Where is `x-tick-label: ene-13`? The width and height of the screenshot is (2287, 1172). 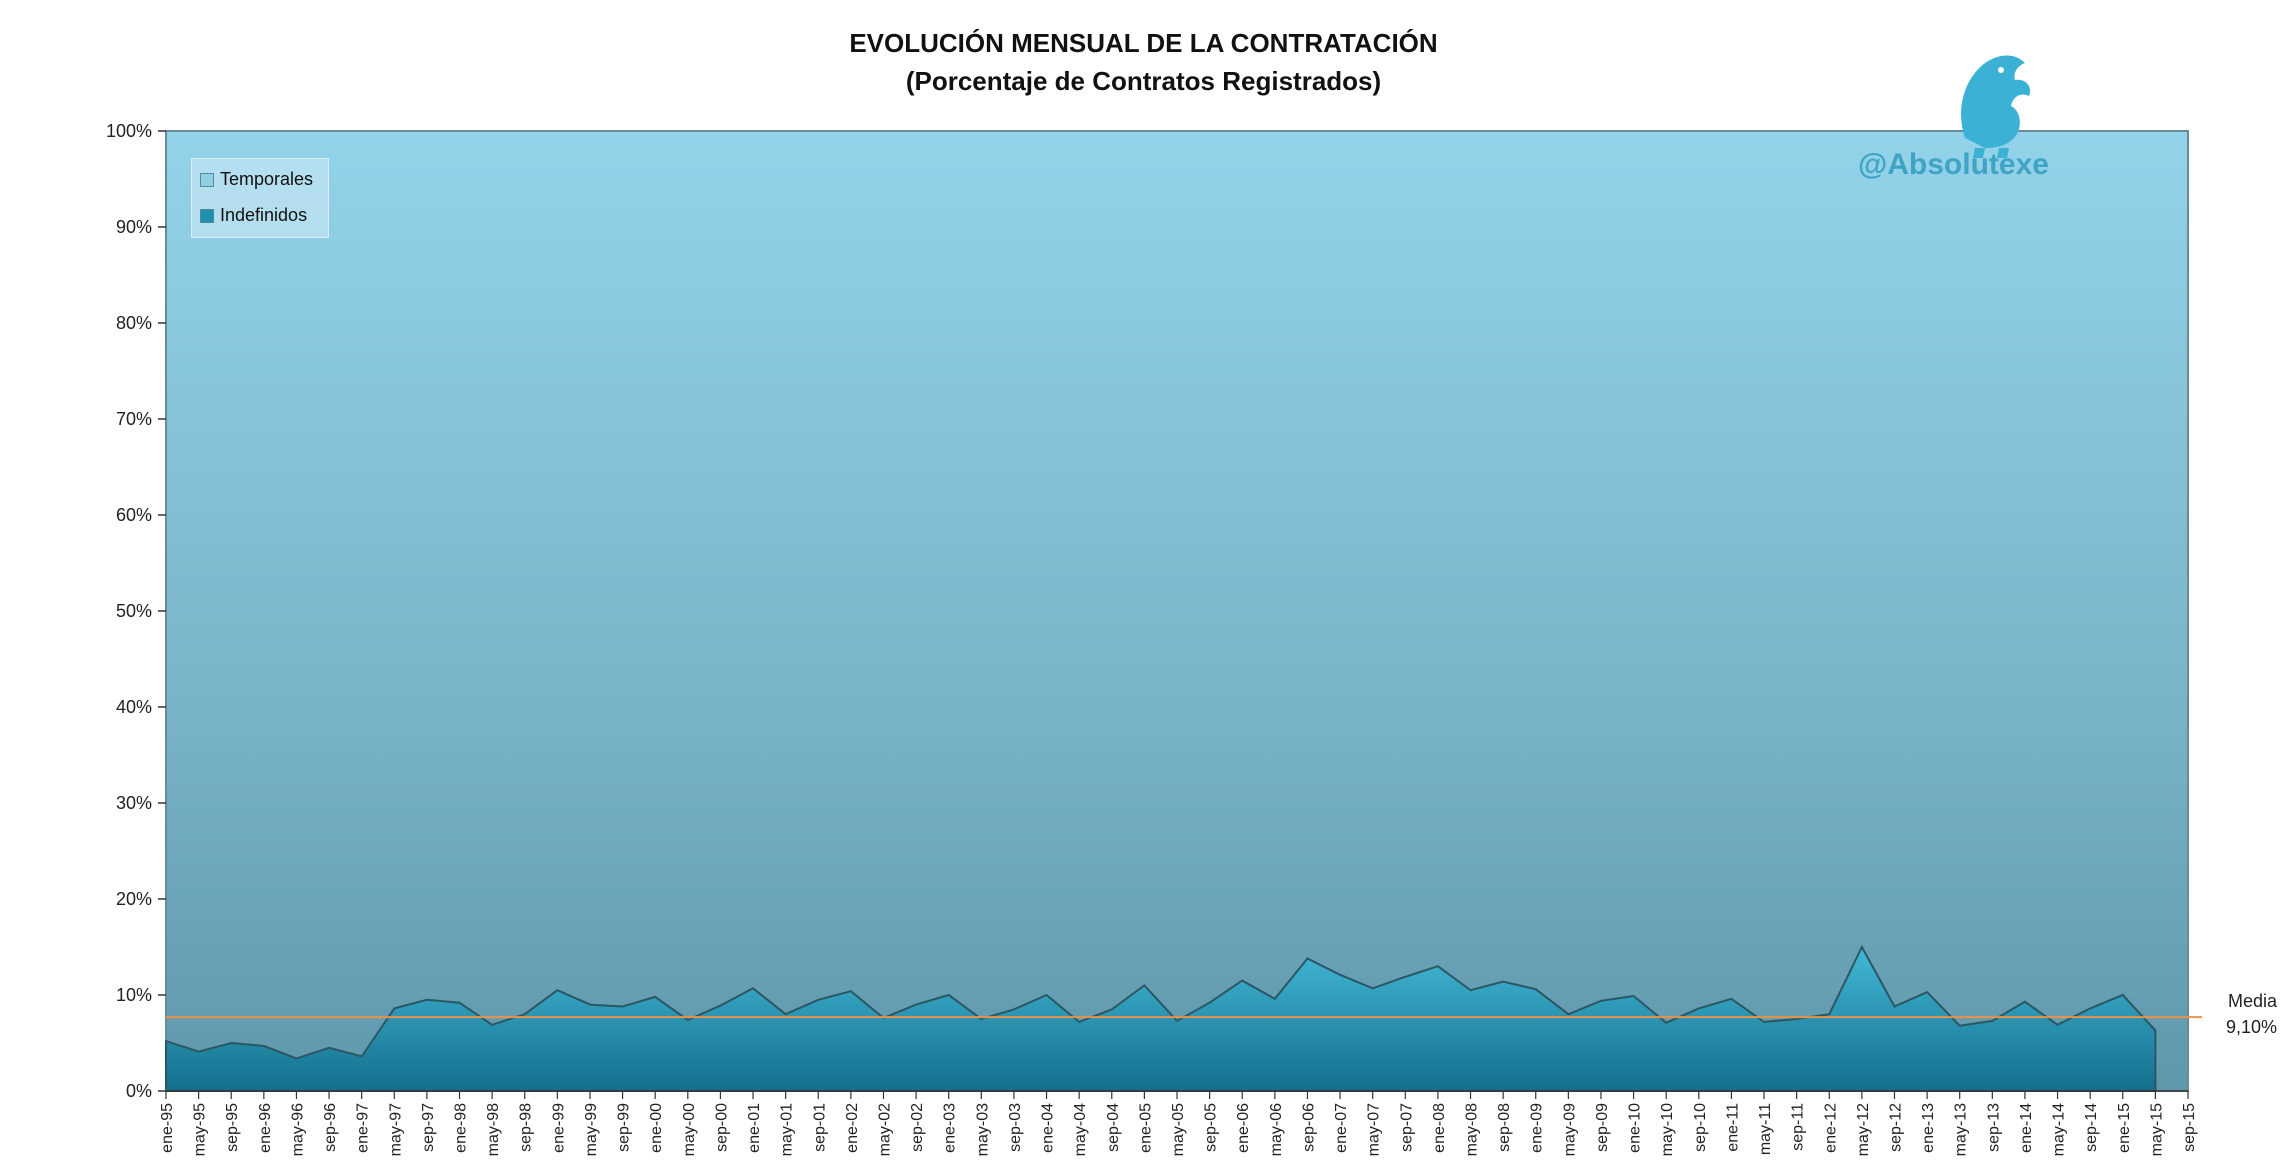 x-tick-label: ene-13 is located at coordinates (1928, 1128).